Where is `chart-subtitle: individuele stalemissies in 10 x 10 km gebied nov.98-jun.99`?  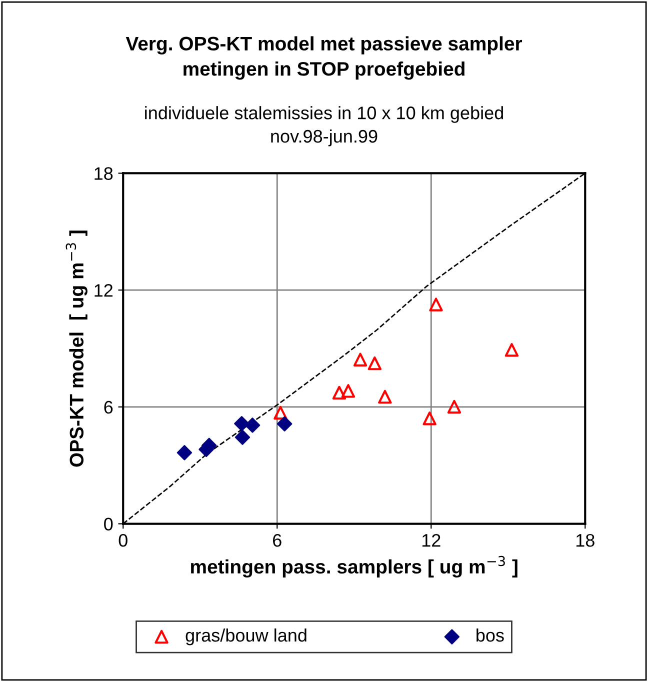
chart-subtitle: individuele stalemissies in 10 x 10 km gebied nov.98-jun.99 is located at coordinates (324, 126).